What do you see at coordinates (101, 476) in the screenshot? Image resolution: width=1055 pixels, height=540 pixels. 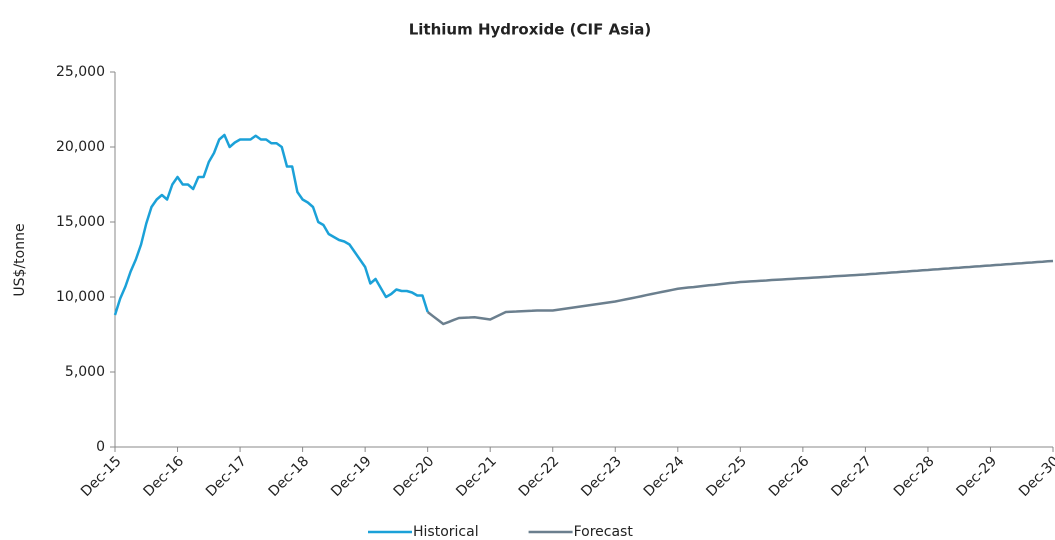 I see `x-tick-label: Dec-15` at bounding box center [101, 476].